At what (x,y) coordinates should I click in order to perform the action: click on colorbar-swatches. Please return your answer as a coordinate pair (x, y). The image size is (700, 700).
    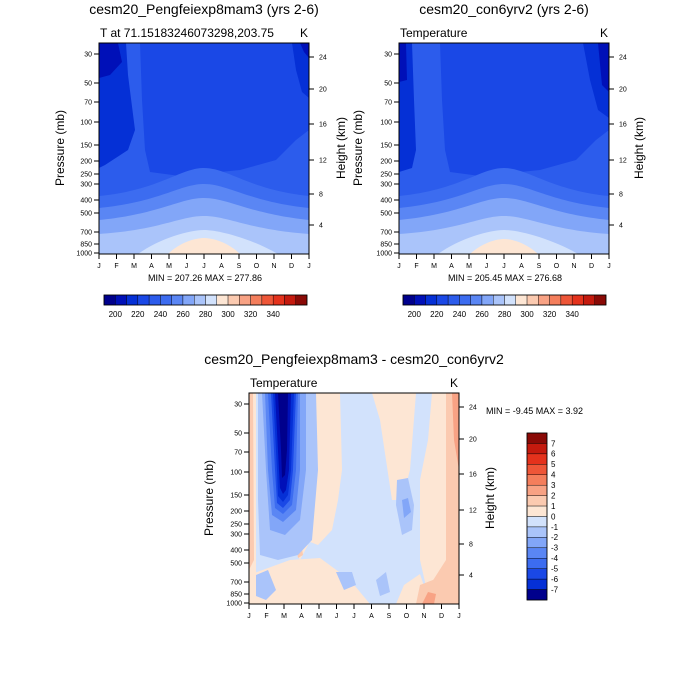
    Looking at the image, I should click on (205, 300).